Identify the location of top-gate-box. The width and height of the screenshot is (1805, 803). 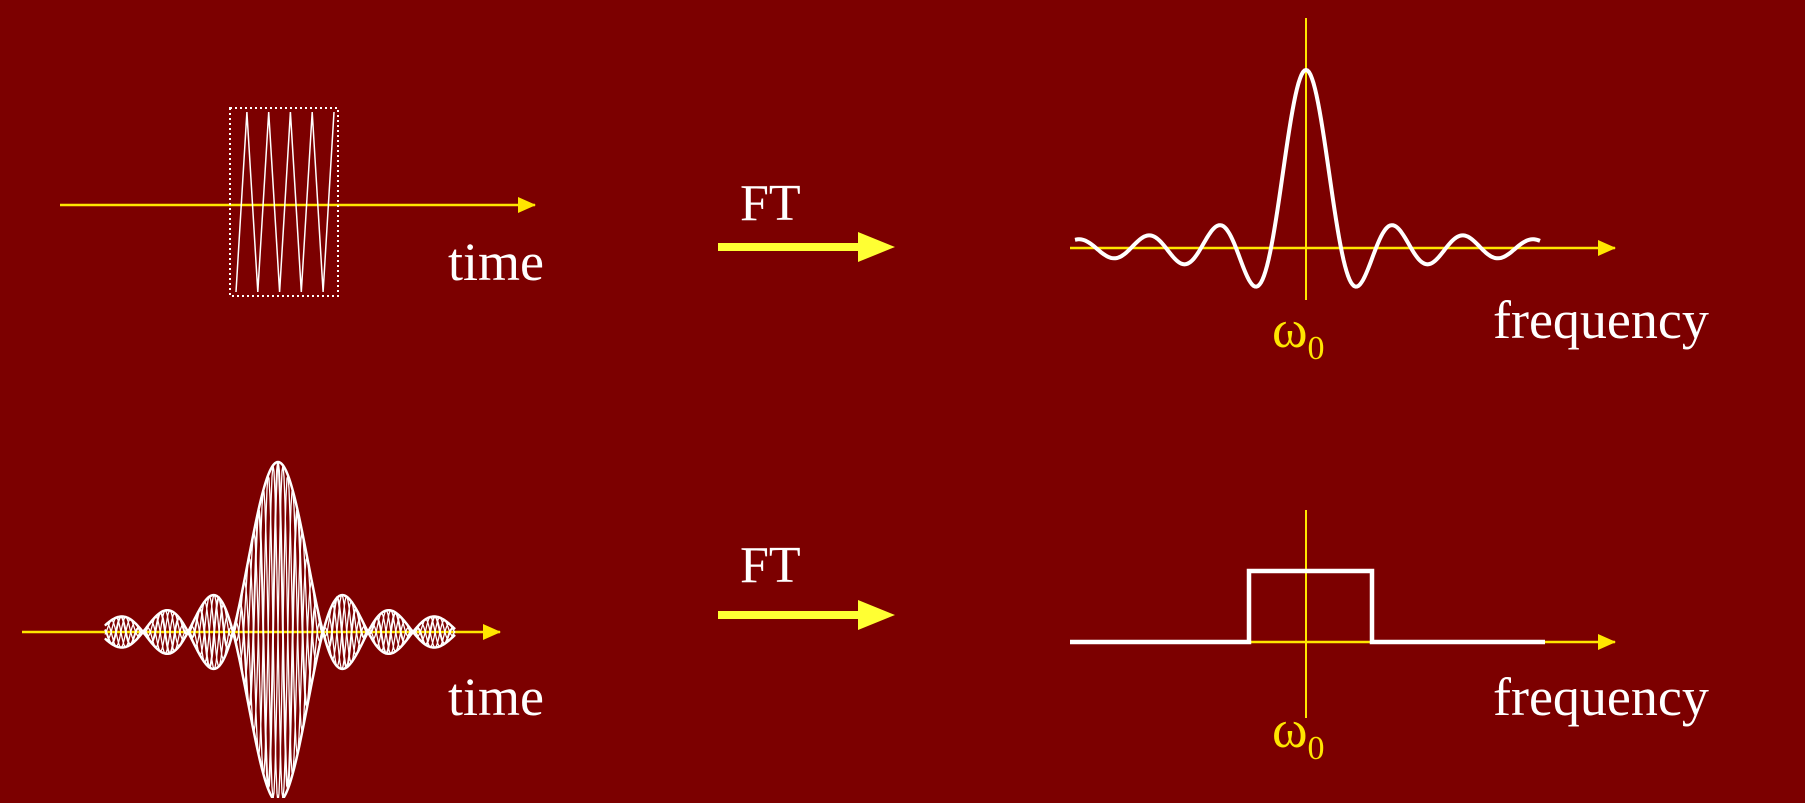
(284, 202).